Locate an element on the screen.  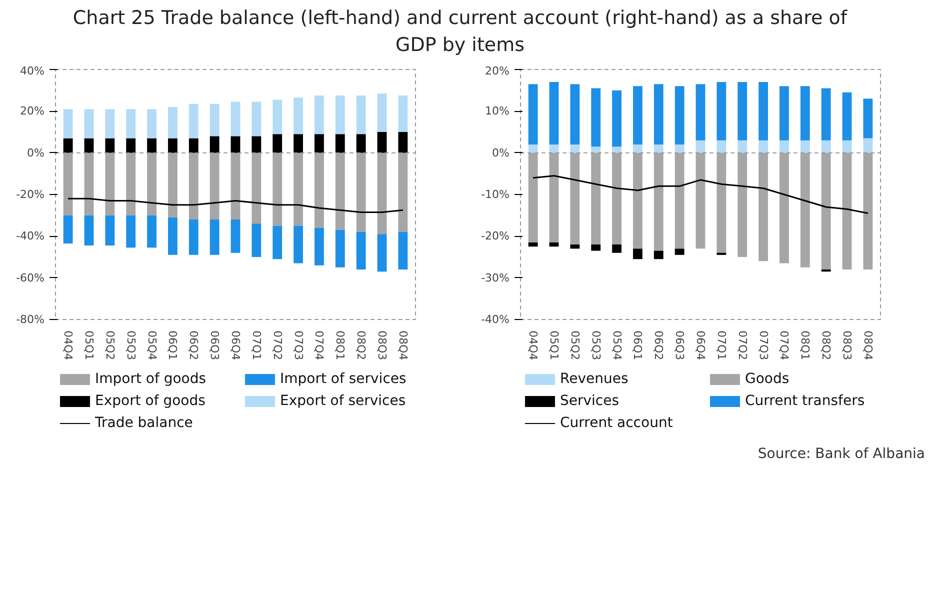
y-tick-label: -10% is located at coordinates (495, 195).